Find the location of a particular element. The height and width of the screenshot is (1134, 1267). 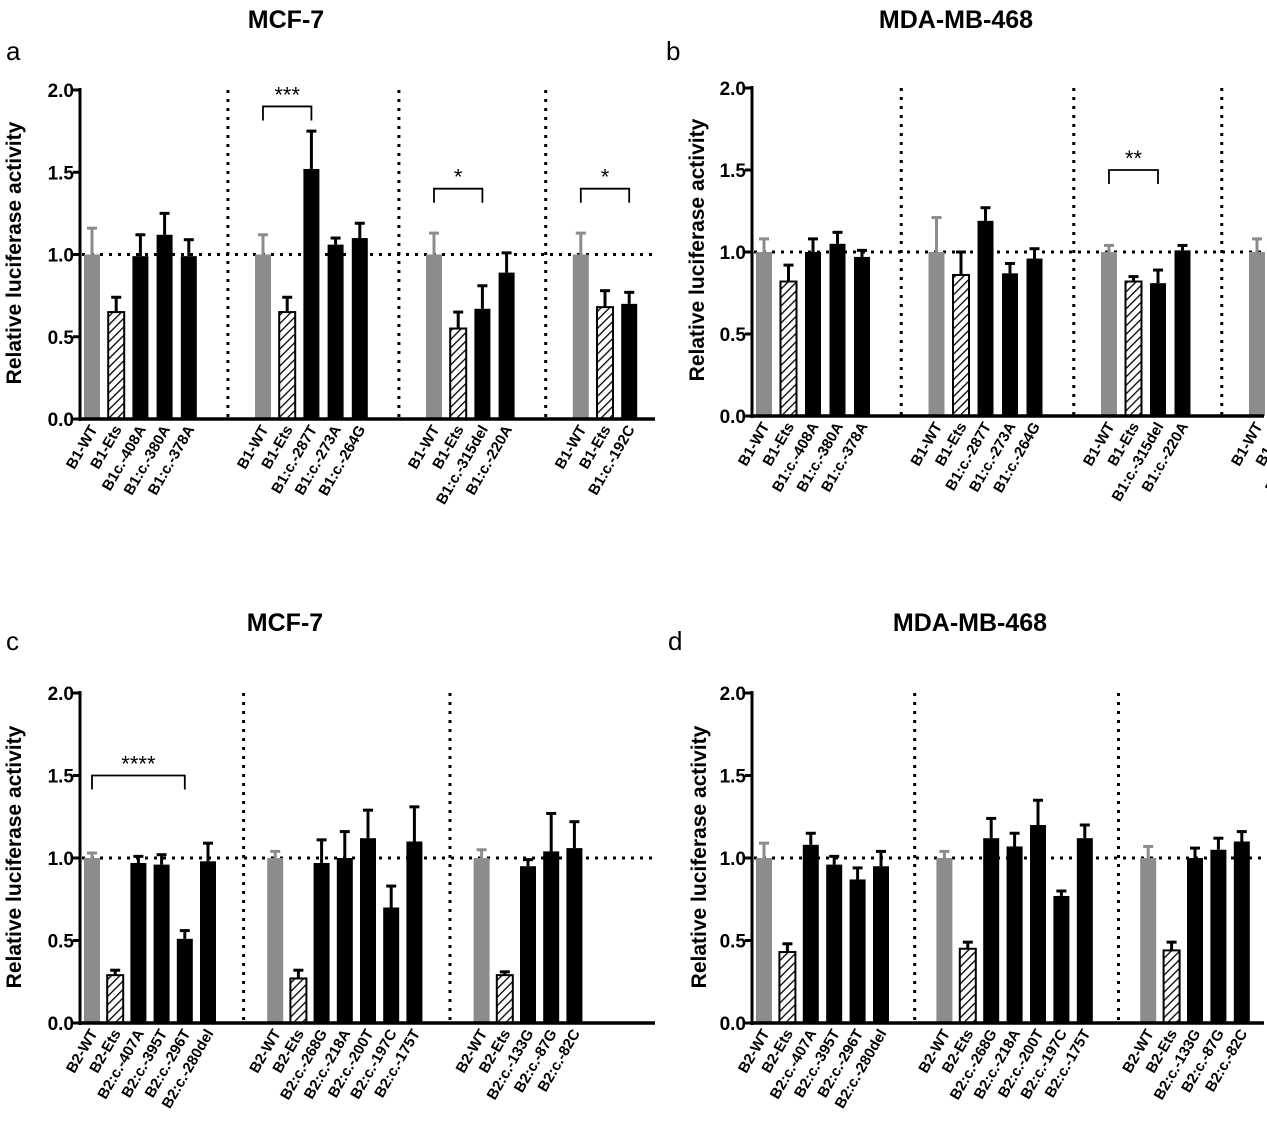

panel-letter: a is located at coordinates (13, 51).